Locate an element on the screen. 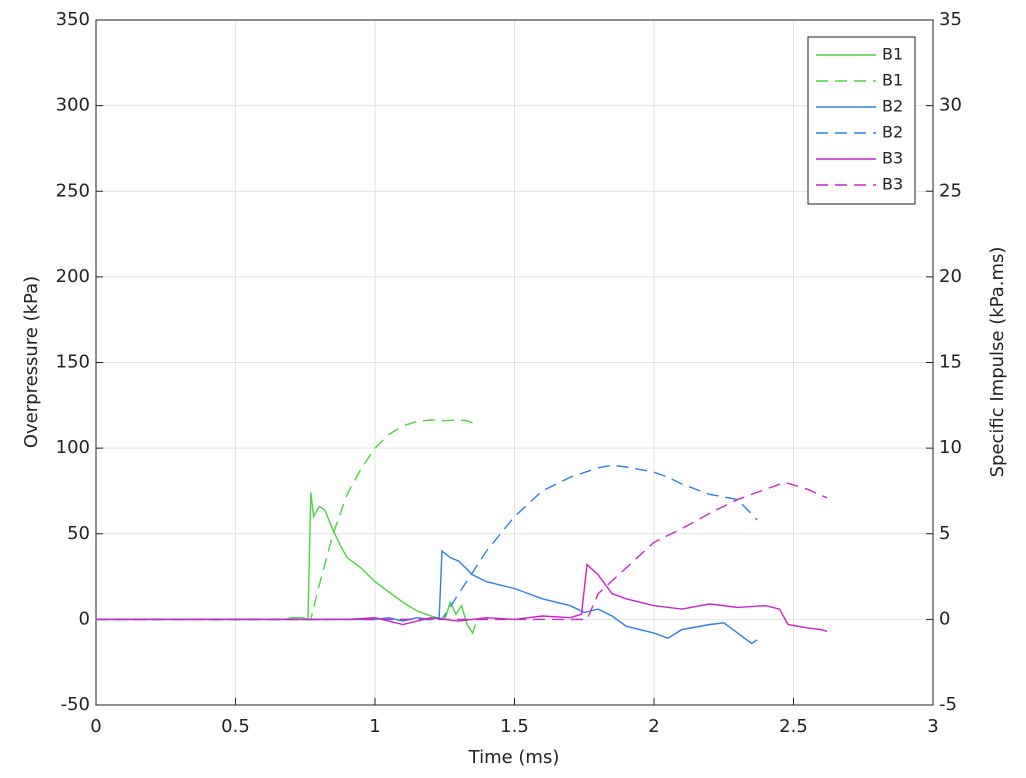  y-tick-label: 150 is located at coordinates (73, 362).